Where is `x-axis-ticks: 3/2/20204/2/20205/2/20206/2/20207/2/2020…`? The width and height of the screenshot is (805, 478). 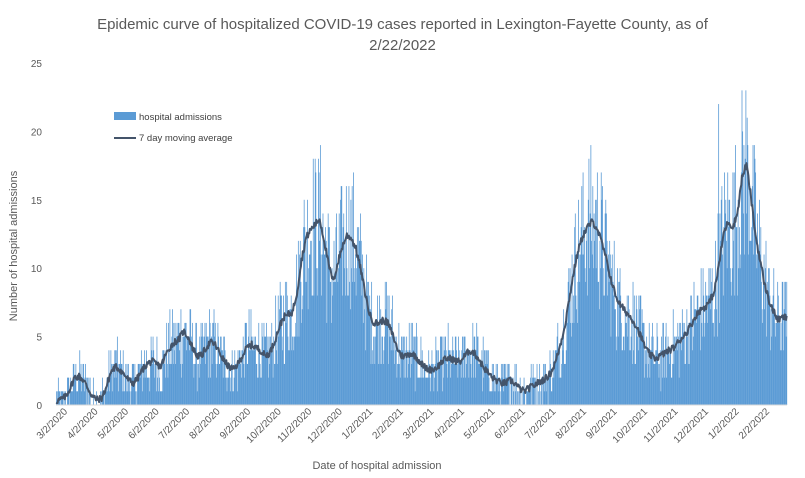
x-axis-ticks: 3/2/20204/2/20205/2/20206/2/20207/2/2020… is located at coordinates (404, 426).